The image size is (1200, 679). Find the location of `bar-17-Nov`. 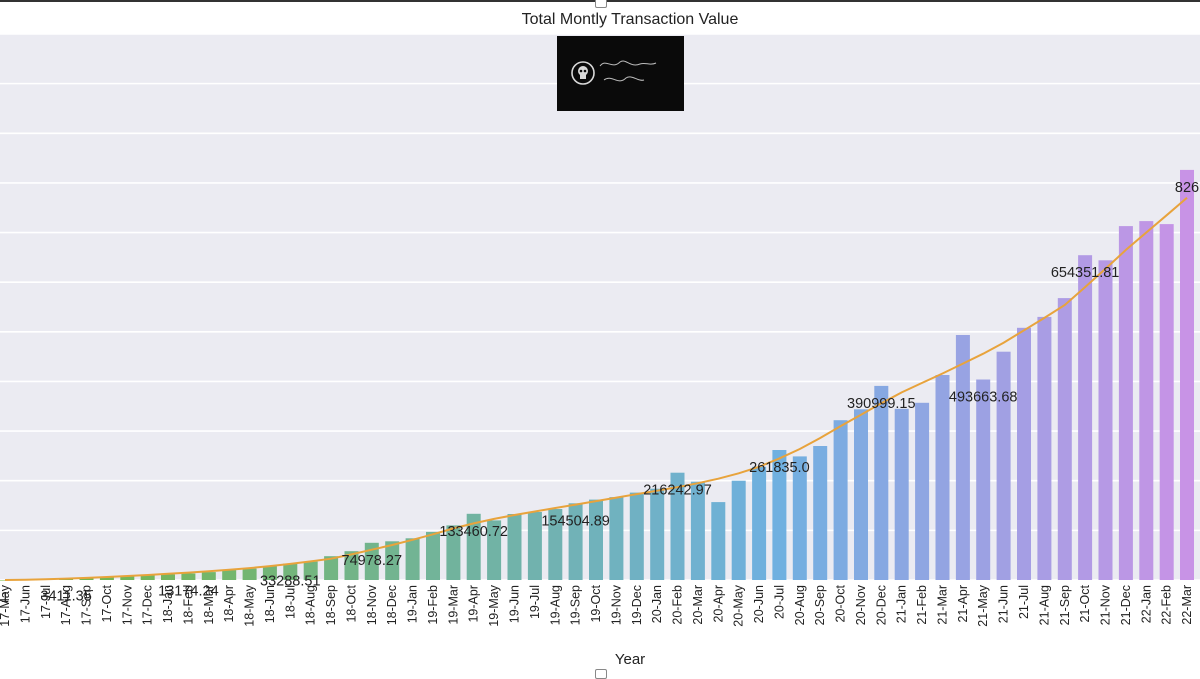

bar-17-Nov is located at coordinates (127, 578).